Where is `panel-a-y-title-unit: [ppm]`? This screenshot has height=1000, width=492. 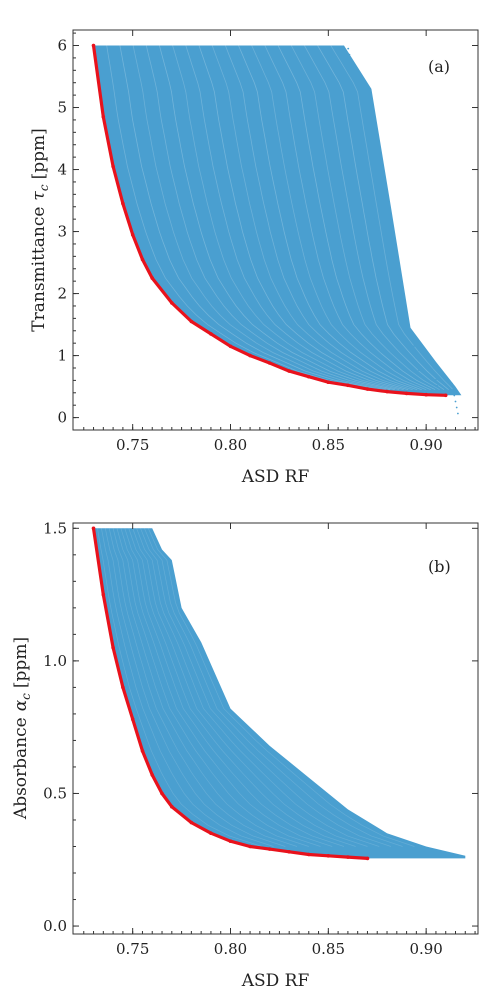 panel-a-y-title-unit: [ppm] is located at coordinates (39, 153).